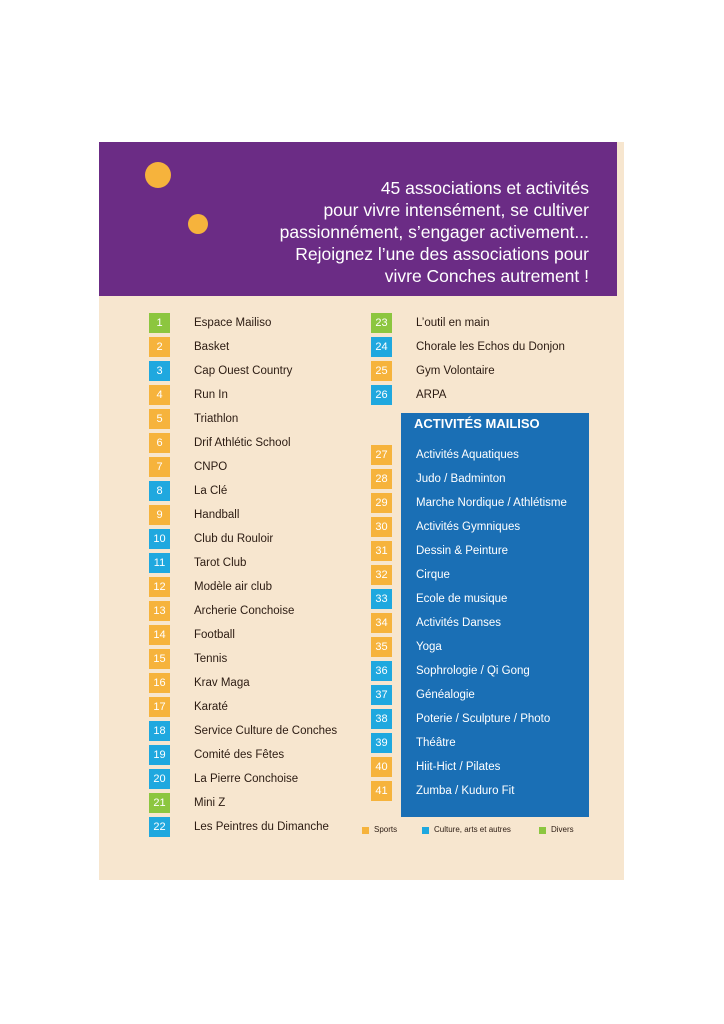 This screenshot has height=1024, width=724. What do you see at coordinates (211, 395) in the screenshot?
I see `item-name: Run In` at bounding box center [211, 395].